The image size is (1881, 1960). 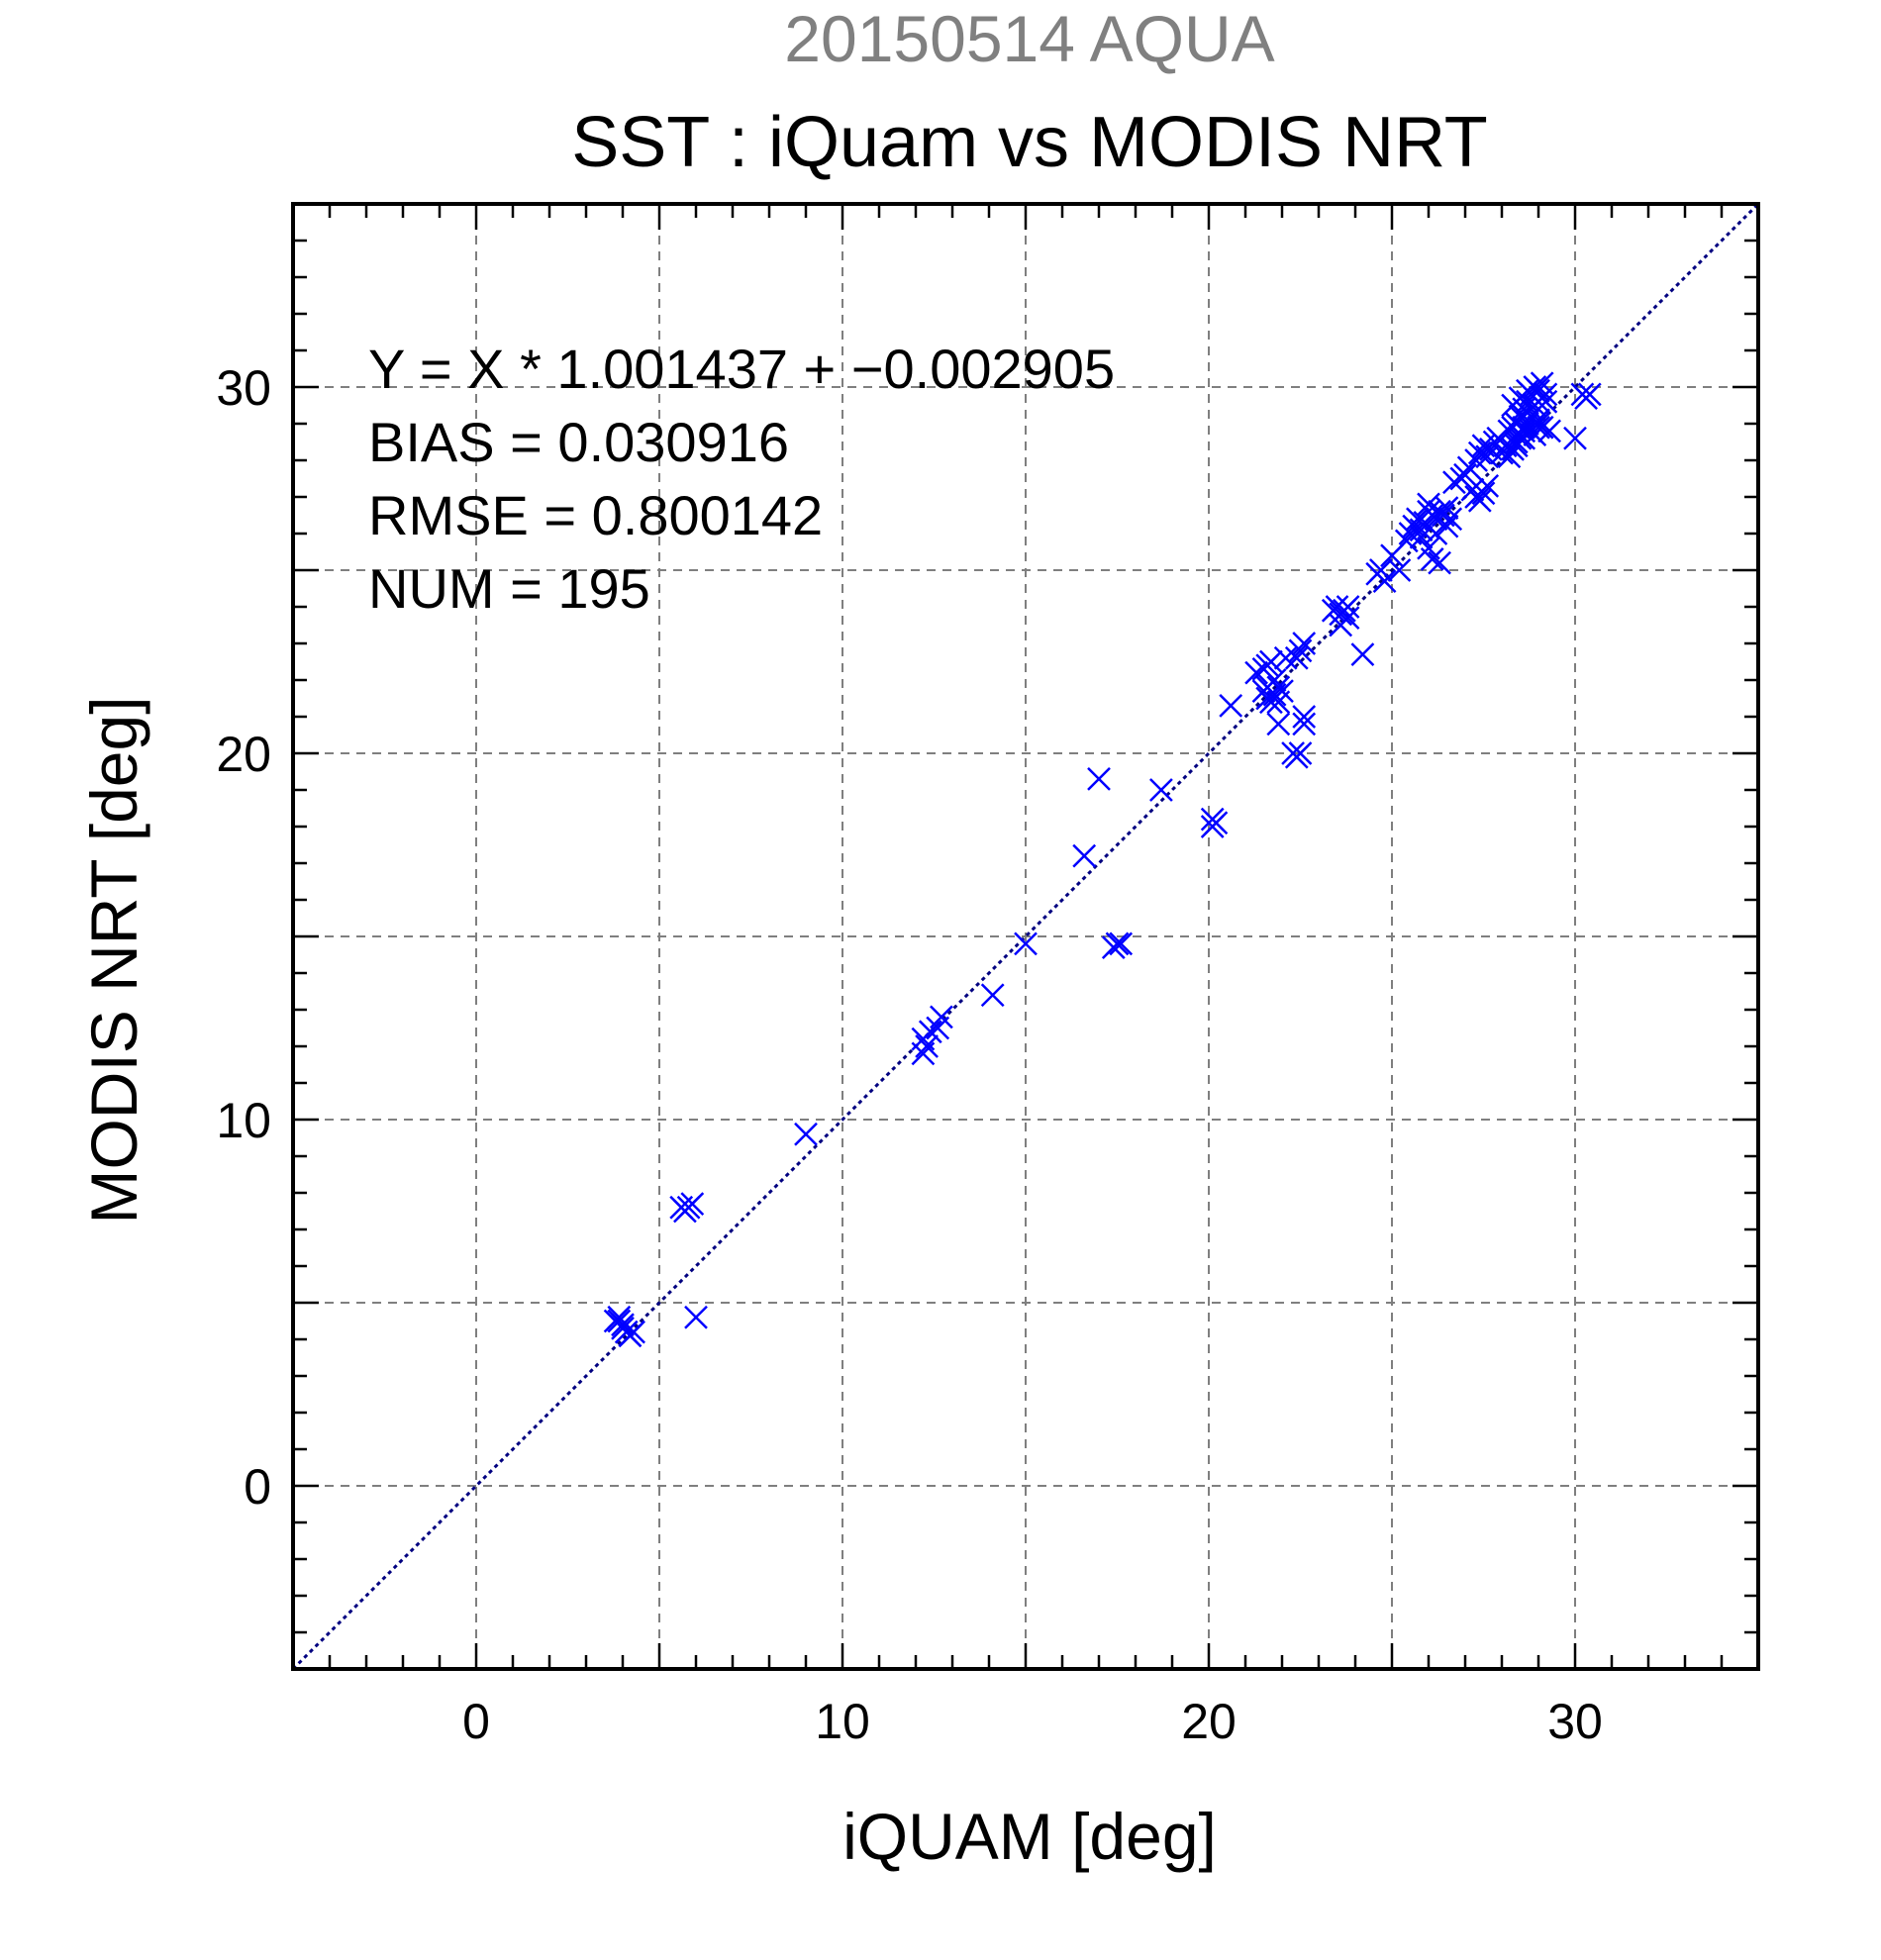 What do you see at coordinates (1575, 1721) in the screenshot?
I see `x-tick-label: 30` at bounding box center [1575, 1721].